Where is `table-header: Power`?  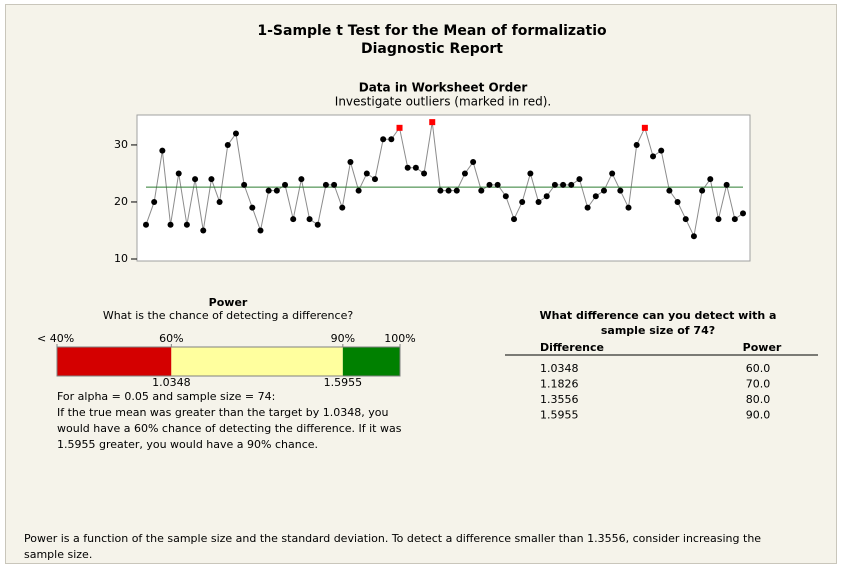
table-header: Power is located at coordinates (762, 347).